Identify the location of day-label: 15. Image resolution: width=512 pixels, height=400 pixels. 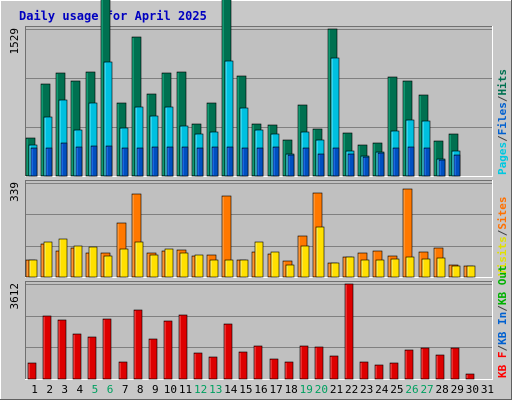
(245, 389).